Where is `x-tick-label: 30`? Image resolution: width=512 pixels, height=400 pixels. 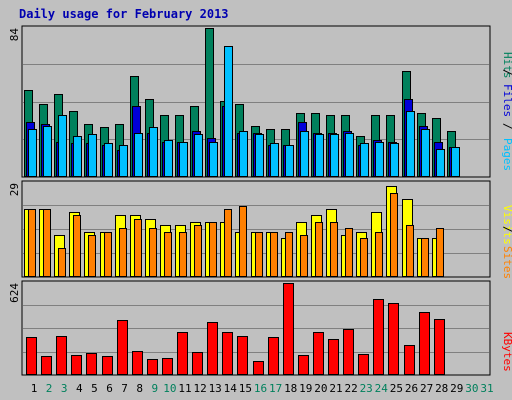 x-tick-label: 30 is located at coordinates (471, 388).